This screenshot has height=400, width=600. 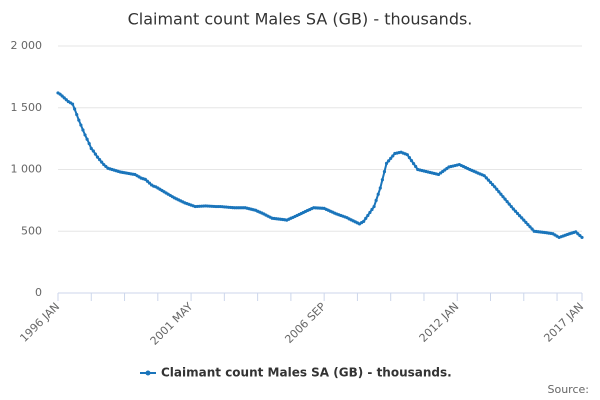 I want to click on y-tick-label: 500, so click(x=31, y=230).